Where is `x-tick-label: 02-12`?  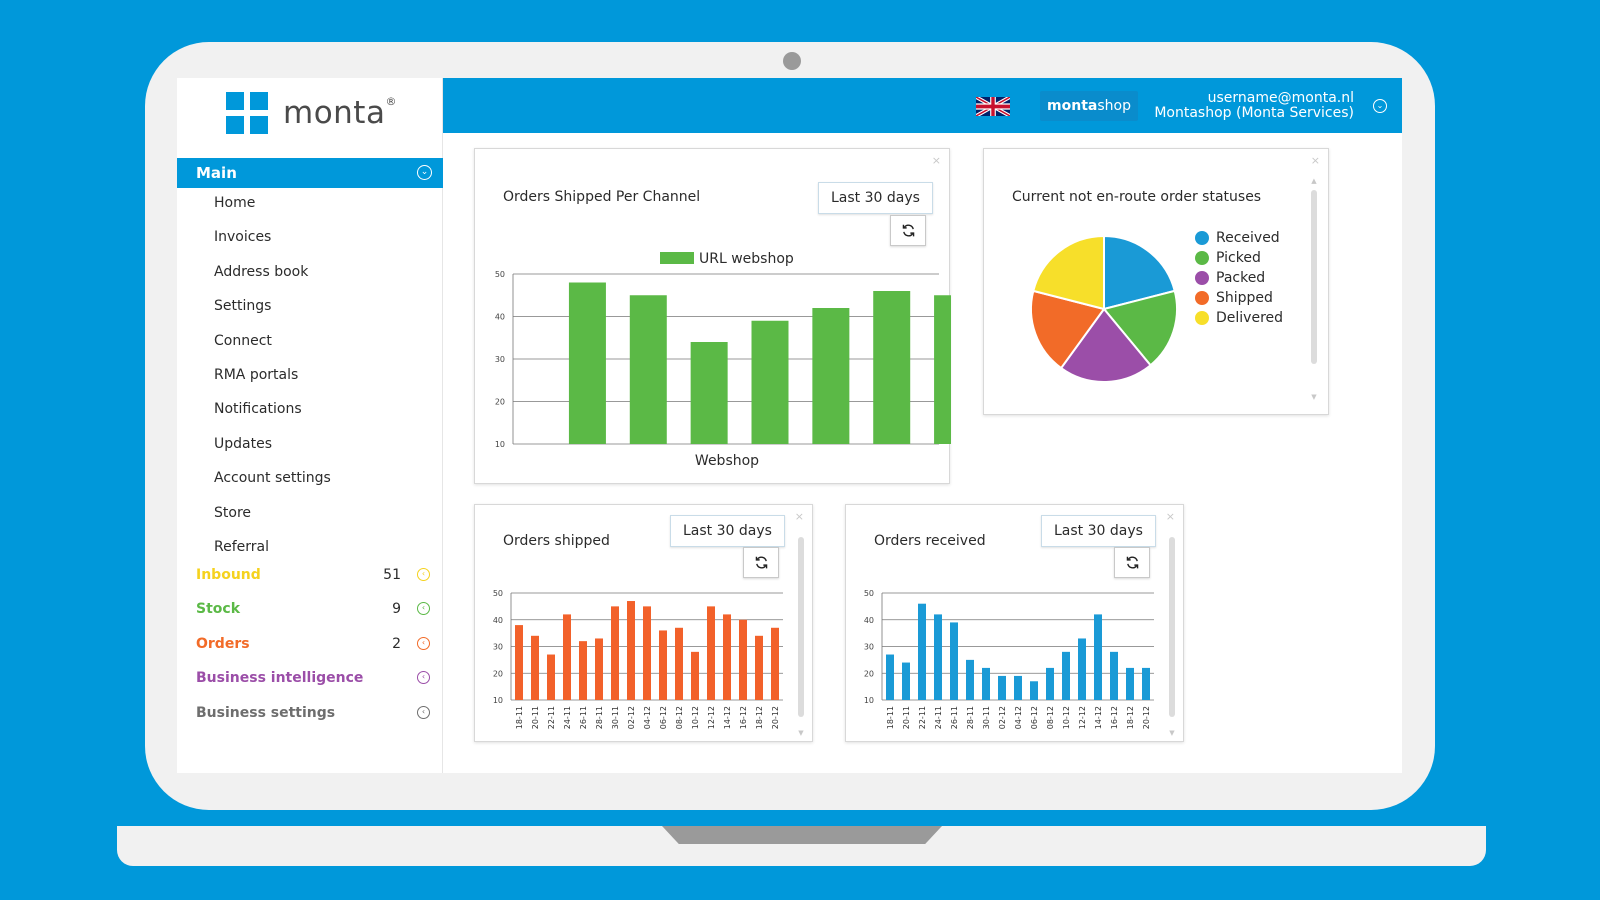 x-tick-label: 02-12 is located at coordinates (631, 717).